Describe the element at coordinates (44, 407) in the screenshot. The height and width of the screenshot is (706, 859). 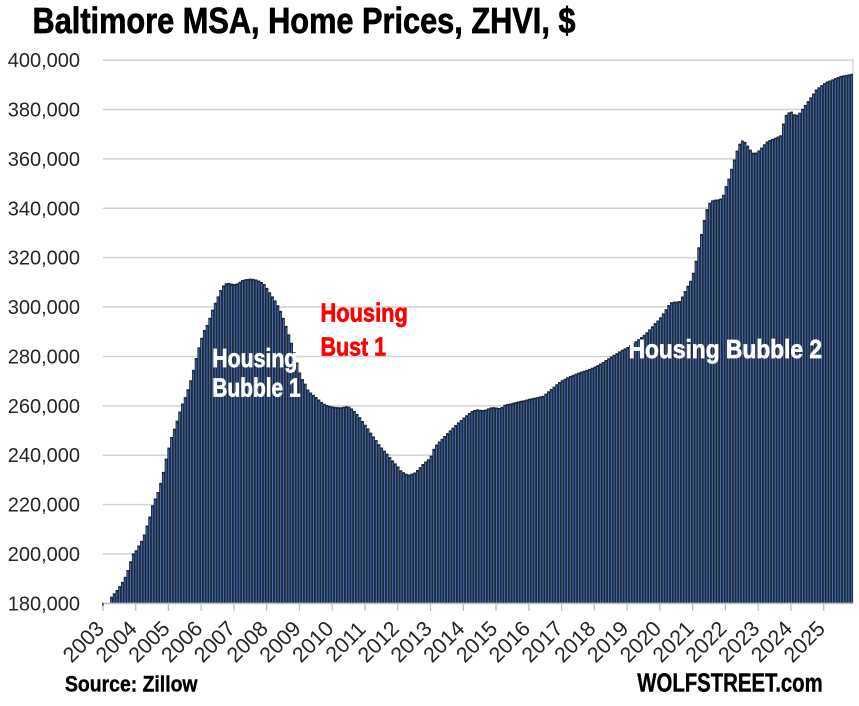
I see `svg-text: 260,000` at that location.